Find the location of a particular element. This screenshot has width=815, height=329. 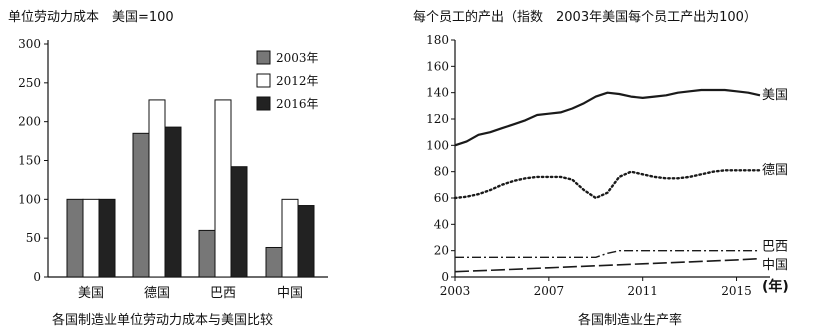

line-y-ticks: 0 20 40 60 80 100 120 140 160 180 is located at coordinates (440, 158).